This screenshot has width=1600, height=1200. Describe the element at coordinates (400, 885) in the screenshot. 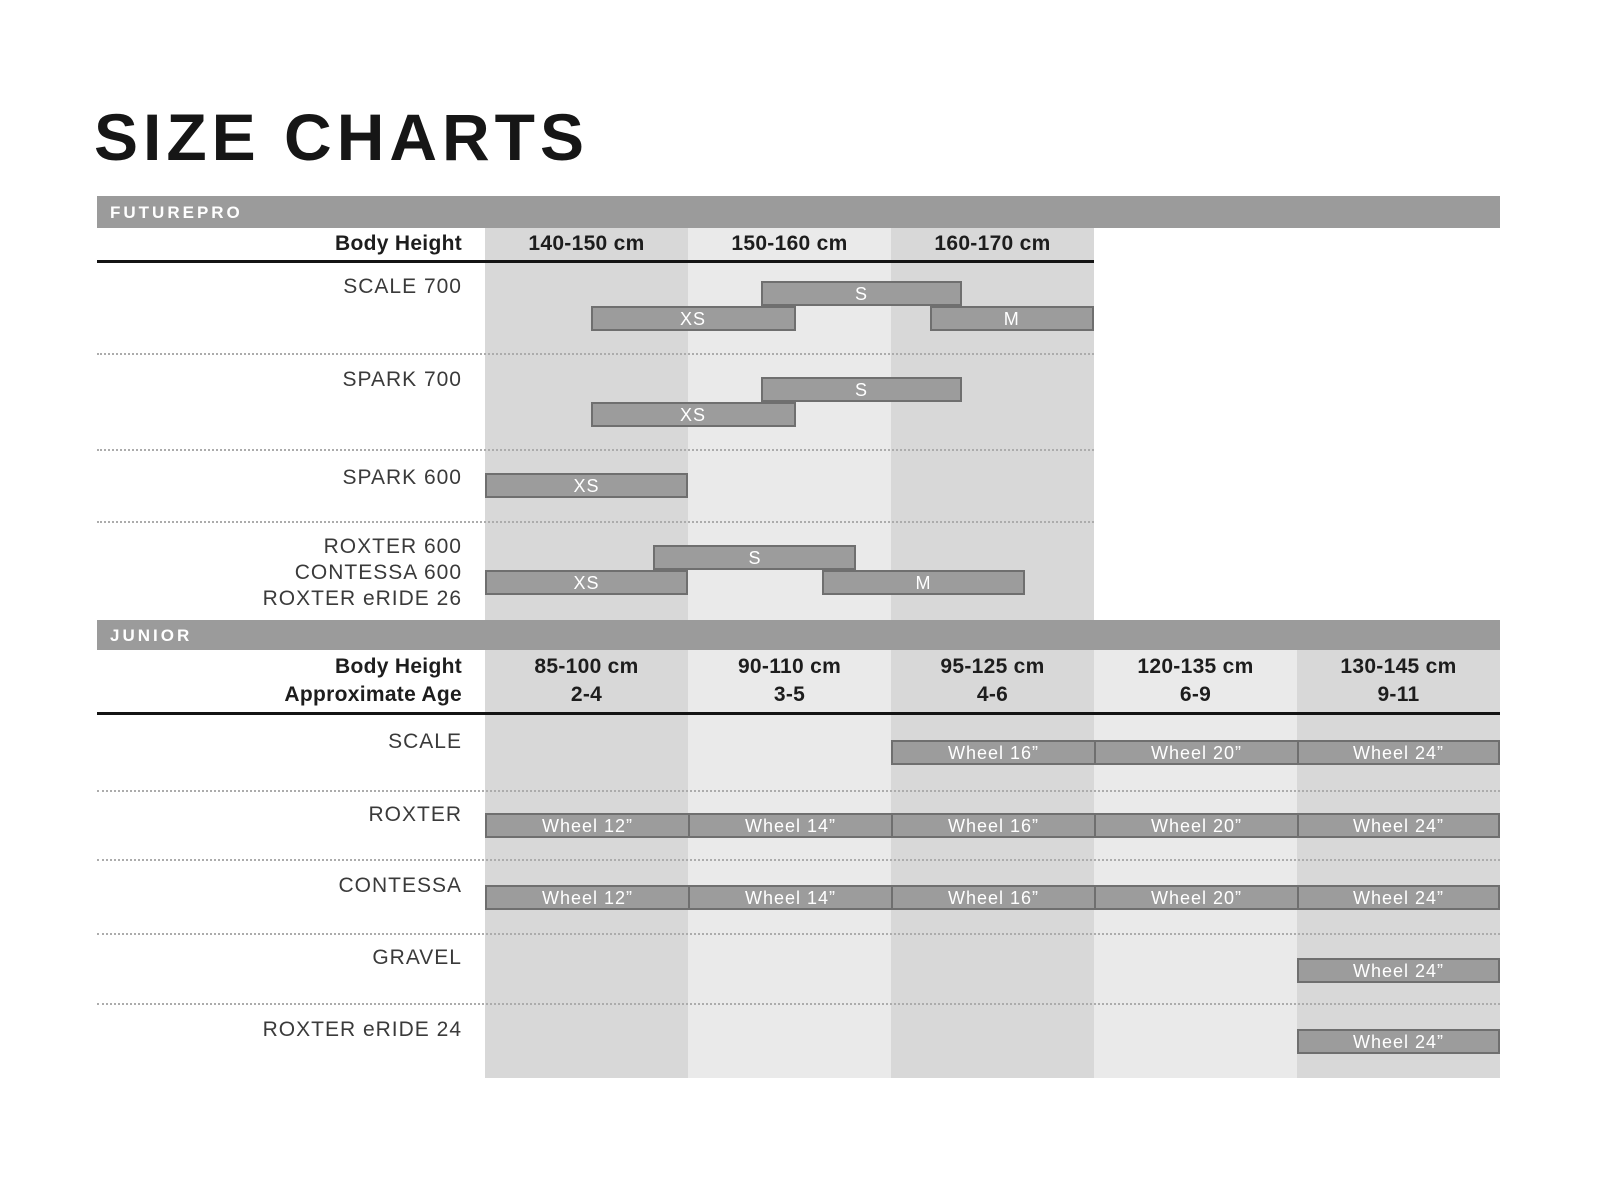

I see `row-label: CONTESSA` at that location.